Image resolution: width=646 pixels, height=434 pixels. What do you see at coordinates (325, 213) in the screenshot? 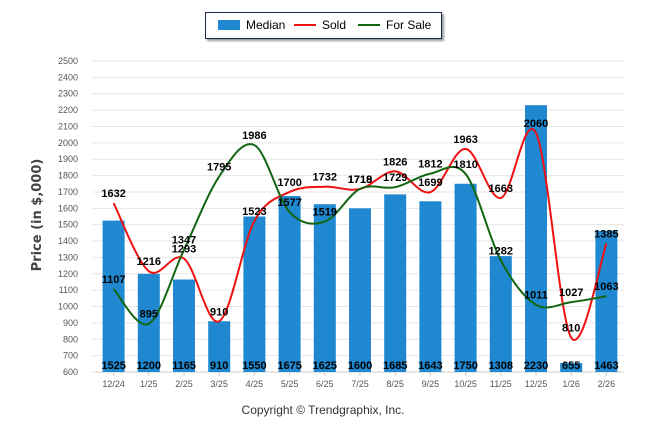
I see `data-label-forsale: 1519` at bounding box center [325, 213].